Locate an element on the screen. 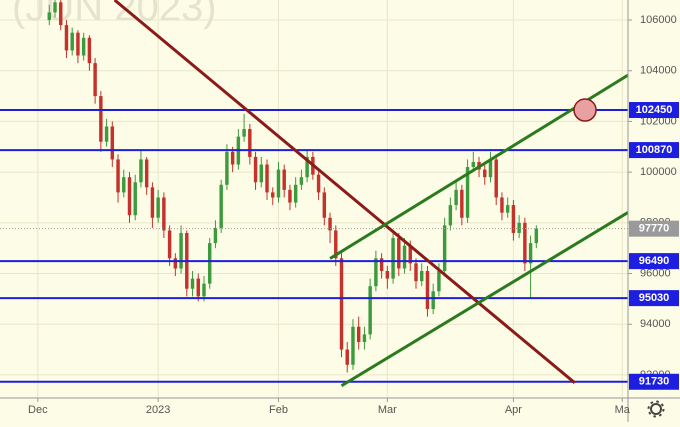 This screenshot has width=680, height=427. level-label: 100870 is located at coordinates (654, 150).